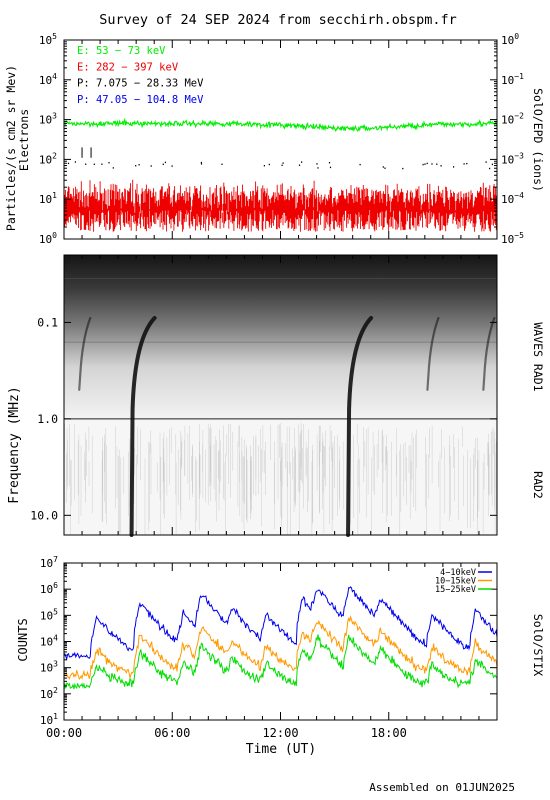 The image size is (550, 800). I want to click on stix-series-10−15keV, so click(280, 647).